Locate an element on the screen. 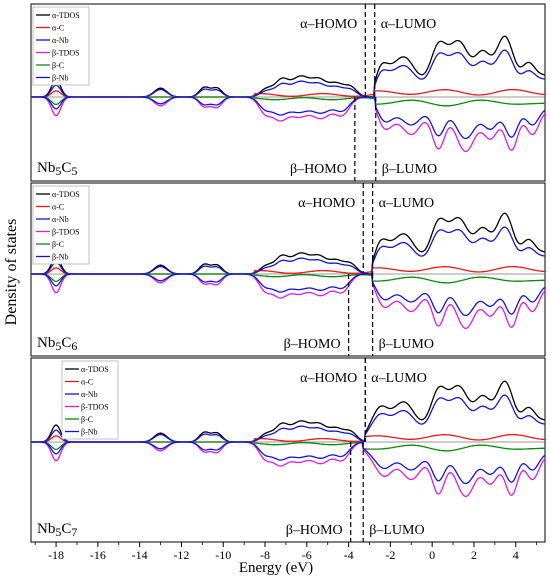 This screenshot has width=550, height=578. x-axis: -18 -16 -14 -12 -10 -8 -6 -4 -2 0 2 4 is located at coordinates (286, 552).